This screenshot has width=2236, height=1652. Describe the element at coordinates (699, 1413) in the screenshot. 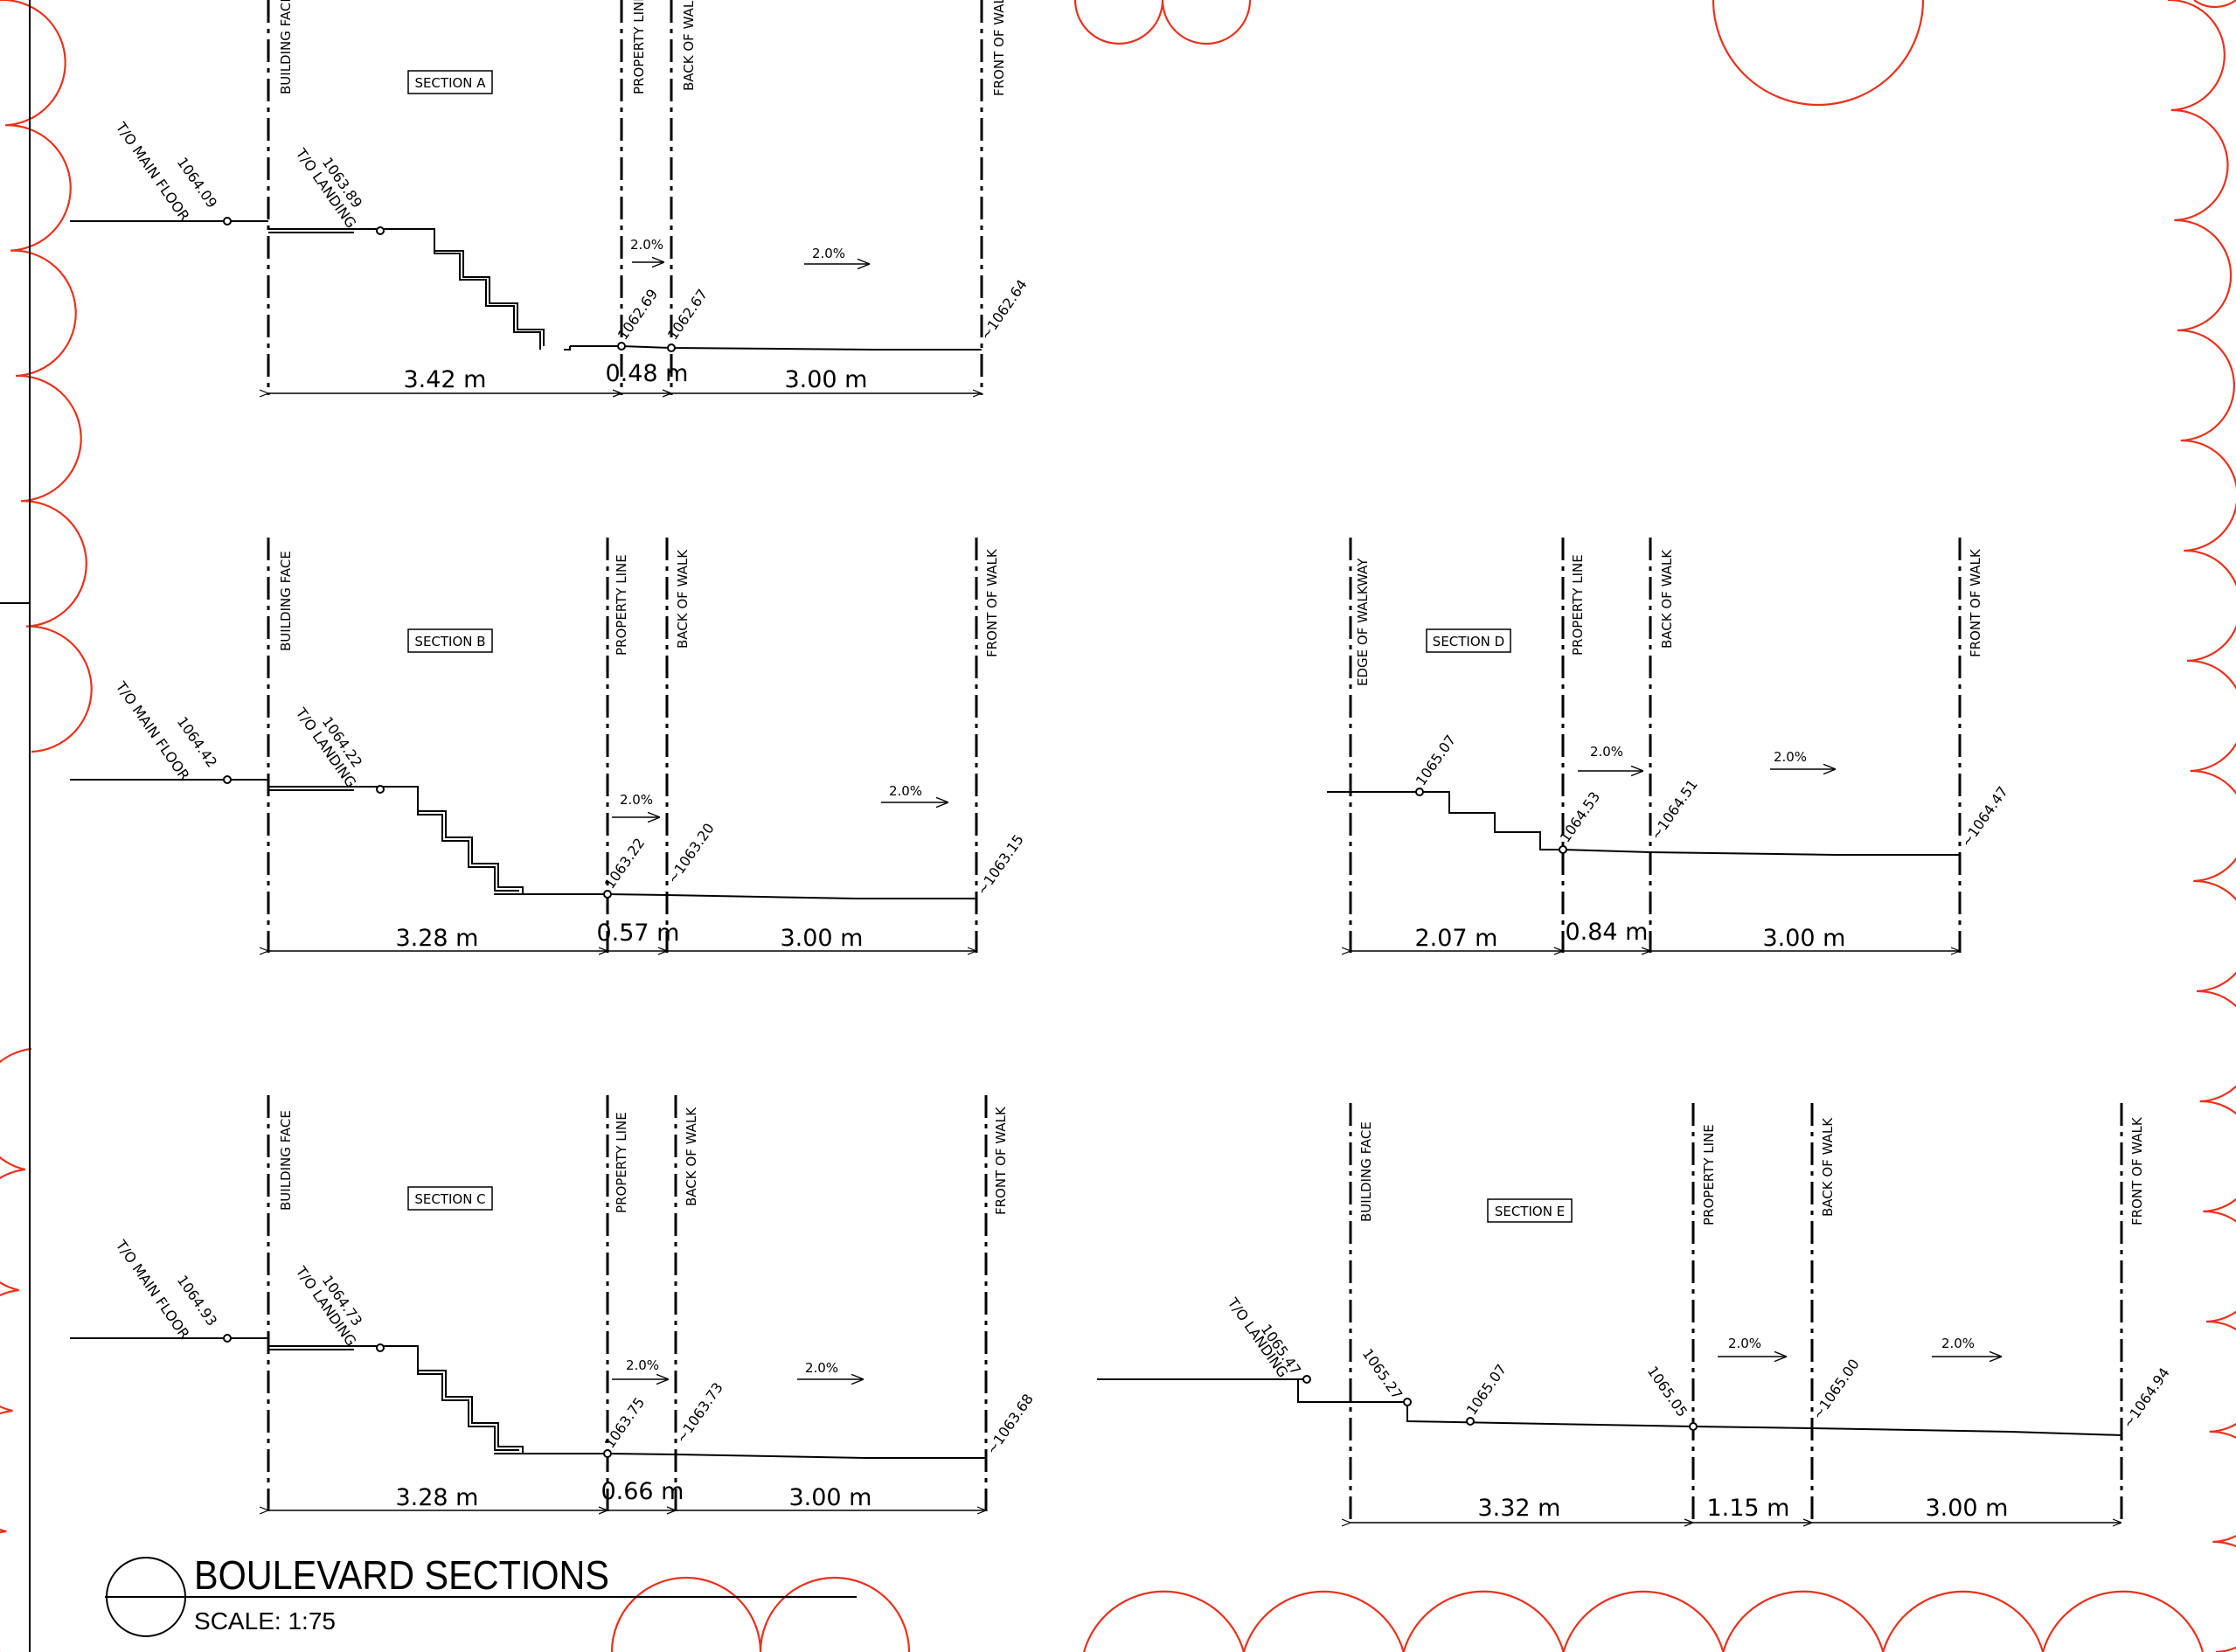

I see `spot-elevation: ~1063.73` at that location.